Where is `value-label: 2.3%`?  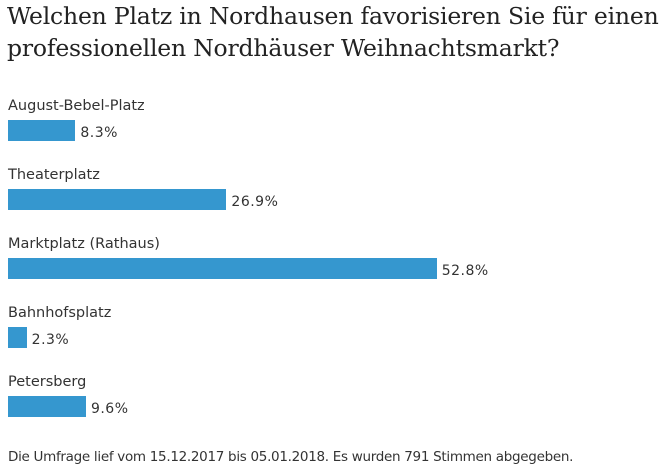
value-label: 2.3% is located at coordinates (50, 340).